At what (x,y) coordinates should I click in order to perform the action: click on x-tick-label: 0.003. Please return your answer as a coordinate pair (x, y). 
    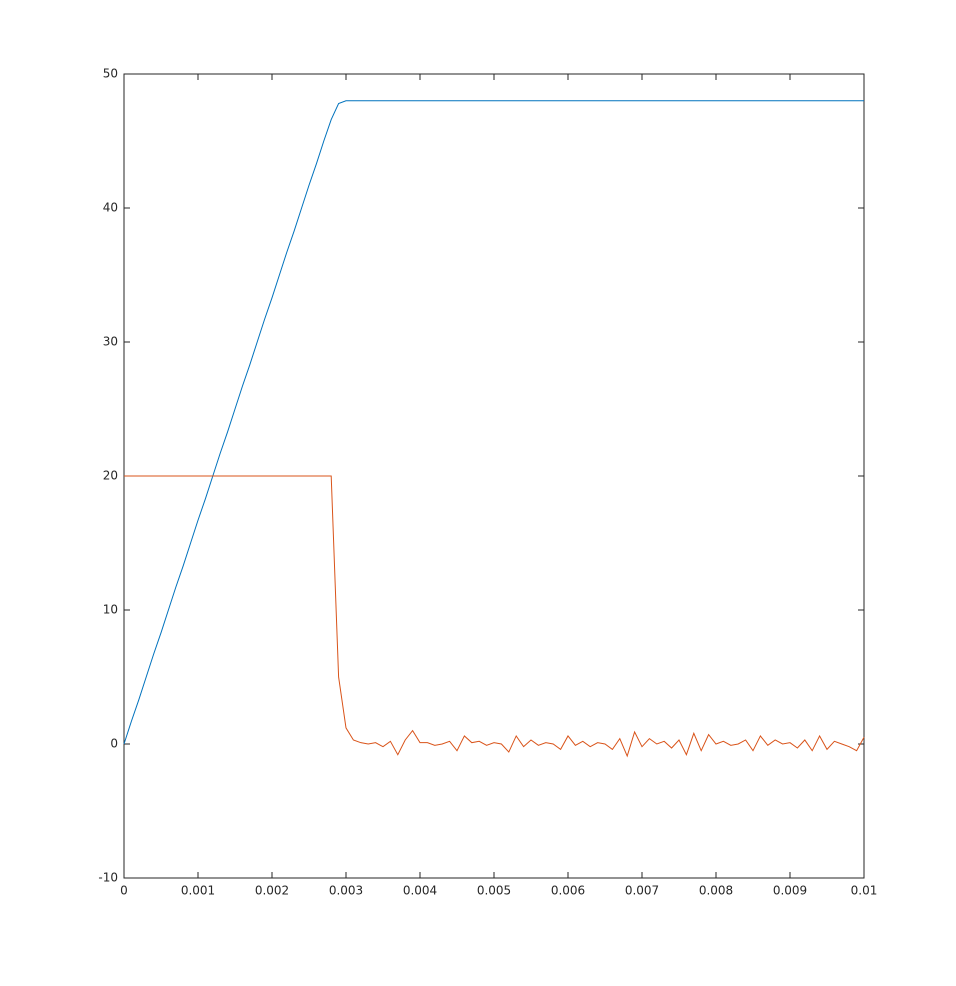
    Looking at the image, I should click on (346, 891).